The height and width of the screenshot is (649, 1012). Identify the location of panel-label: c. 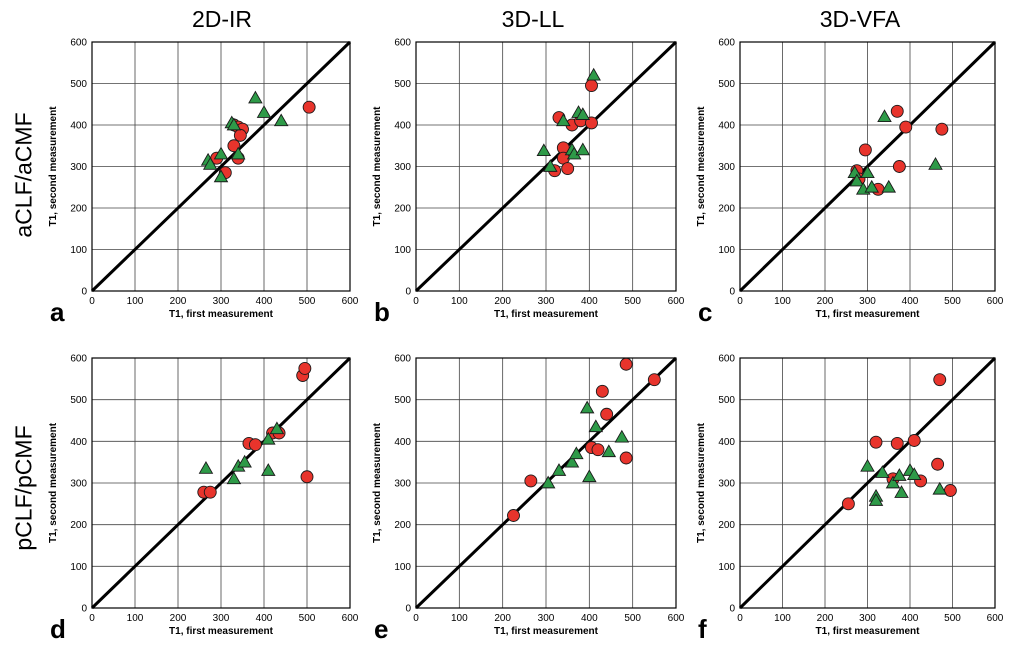
(705, 312).